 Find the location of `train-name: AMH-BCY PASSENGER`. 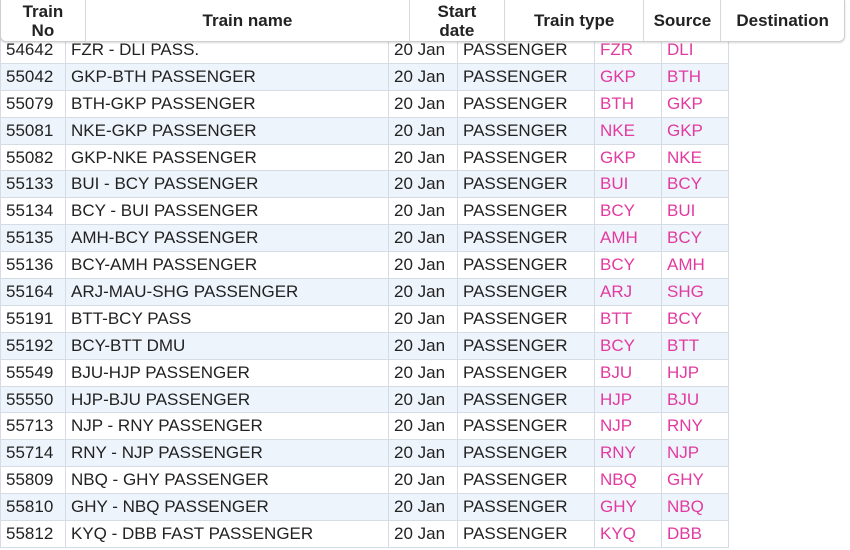

train-name: AMH-BCY PASSENGER is located at coordinates (227, 238).